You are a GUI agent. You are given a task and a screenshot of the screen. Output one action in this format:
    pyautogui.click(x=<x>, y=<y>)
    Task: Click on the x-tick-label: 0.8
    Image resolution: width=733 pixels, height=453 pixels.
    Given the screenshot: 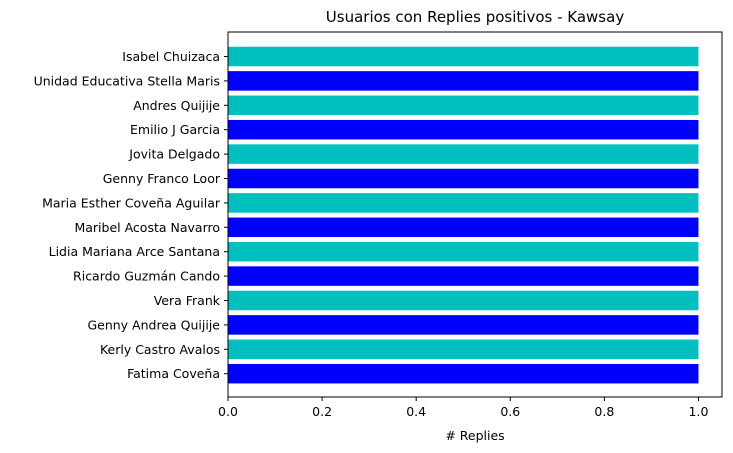 What is the action you would take?
    pyautogui.click(x=604, y=411)
    